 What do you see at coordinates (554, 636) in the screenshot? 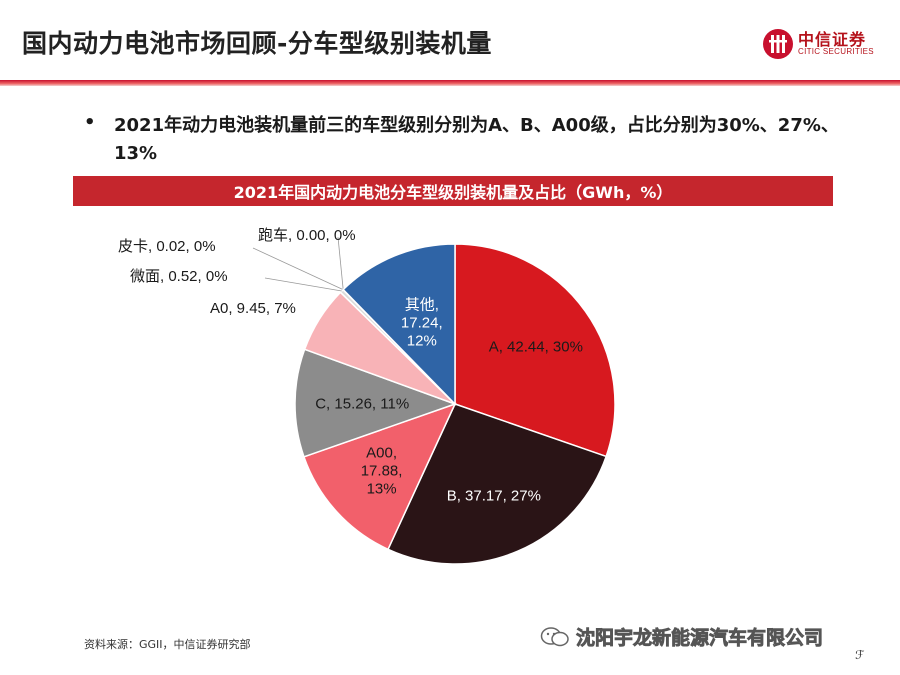
I see `wechat-icon` at bounding box center [554, 636].